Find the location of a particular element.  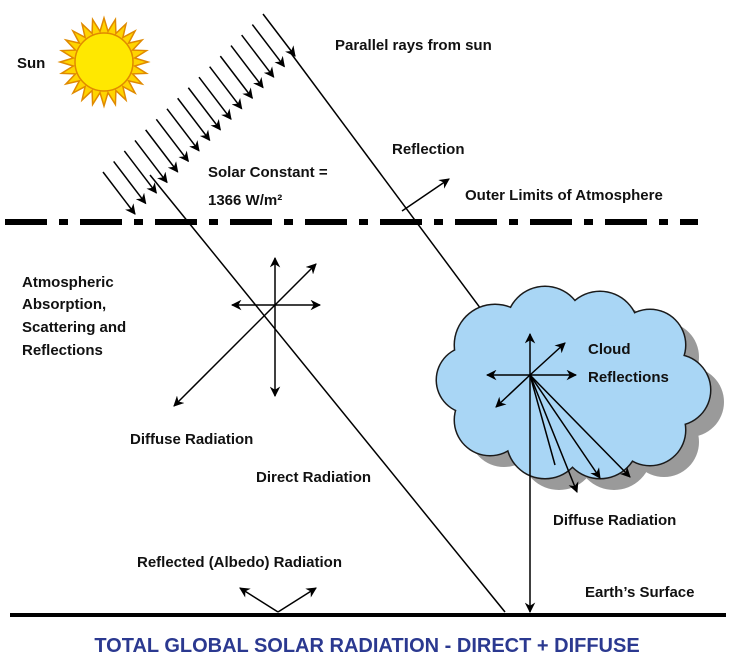

label: 1366 W/m² is located at coordinates (245, 200).